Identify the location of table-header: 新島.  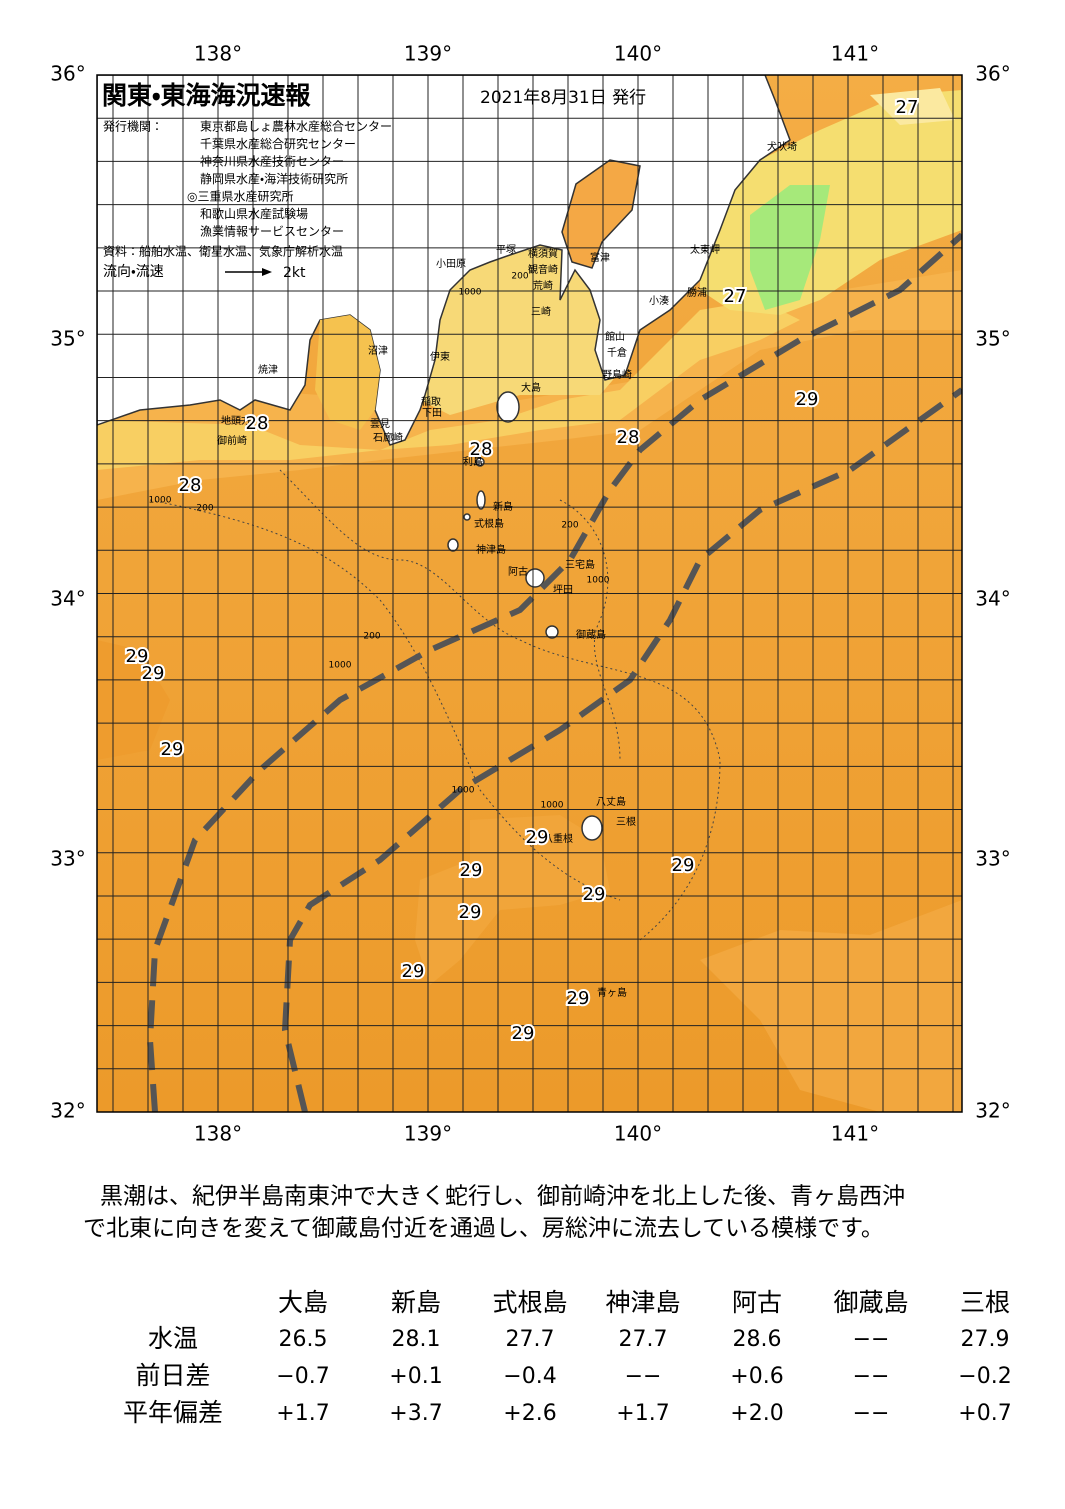
(416, 1302).